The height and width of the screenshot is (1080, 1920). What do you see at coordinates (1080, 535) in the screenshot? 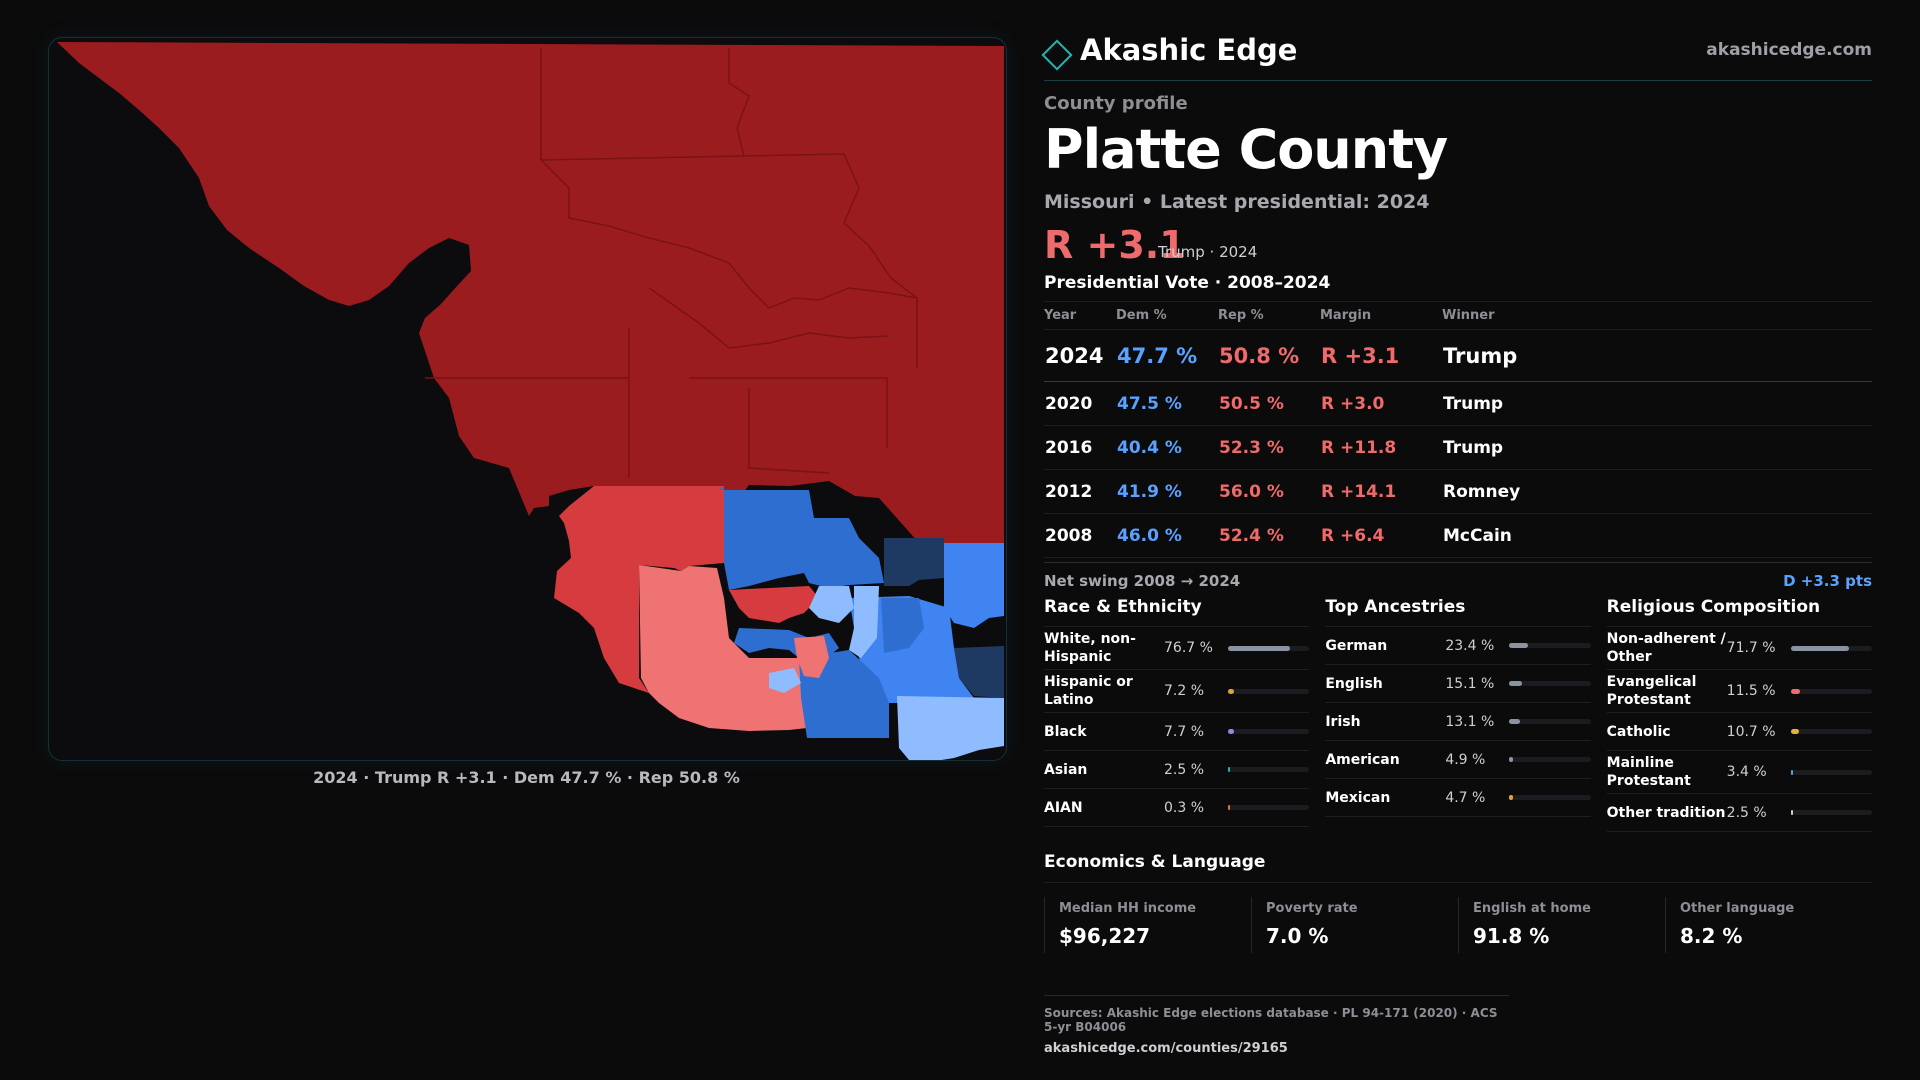
I see `cell-year: 2008` at bounding box center [1080, 535].